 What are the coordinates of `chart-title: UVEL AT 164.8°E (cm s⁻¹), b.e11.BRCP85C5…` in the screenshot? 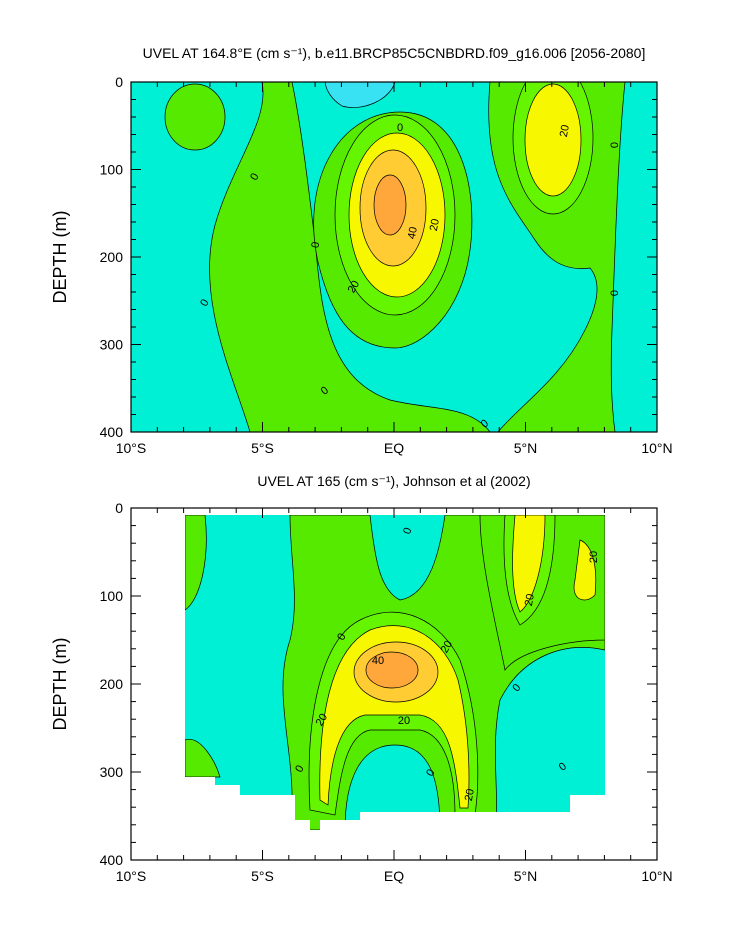 It's located at (394, 53).